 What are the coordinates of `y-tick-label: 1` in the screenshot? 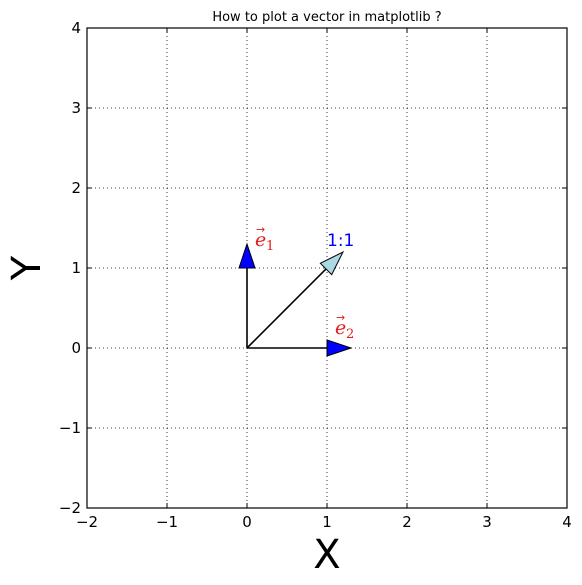 It's located at (76, 268).